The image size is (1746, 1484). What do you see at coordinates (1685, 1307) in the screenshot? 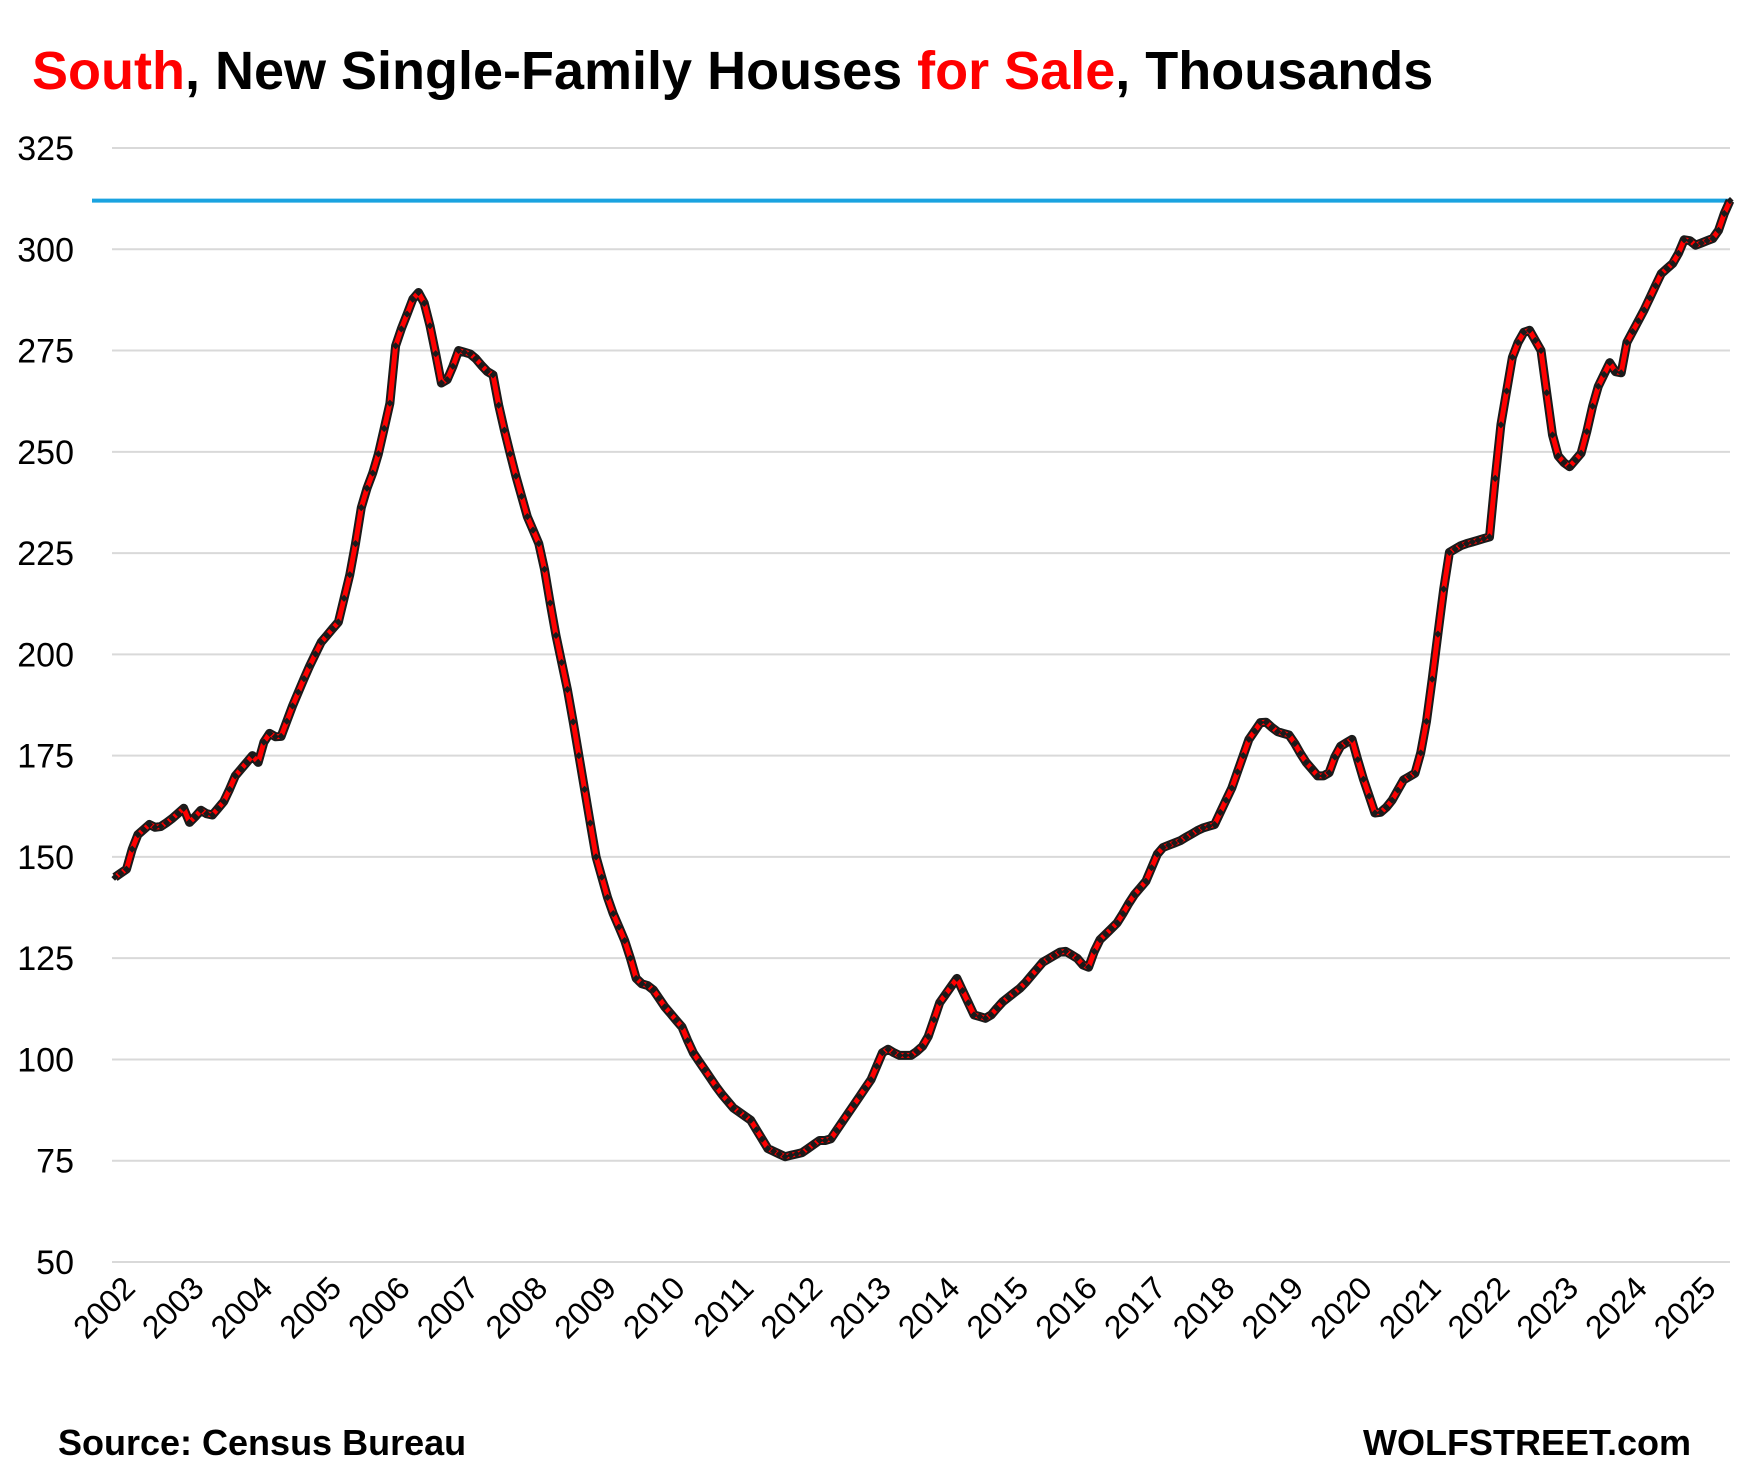
I see `x-tick-label: 2025` at bounding box center [1685, 1307].